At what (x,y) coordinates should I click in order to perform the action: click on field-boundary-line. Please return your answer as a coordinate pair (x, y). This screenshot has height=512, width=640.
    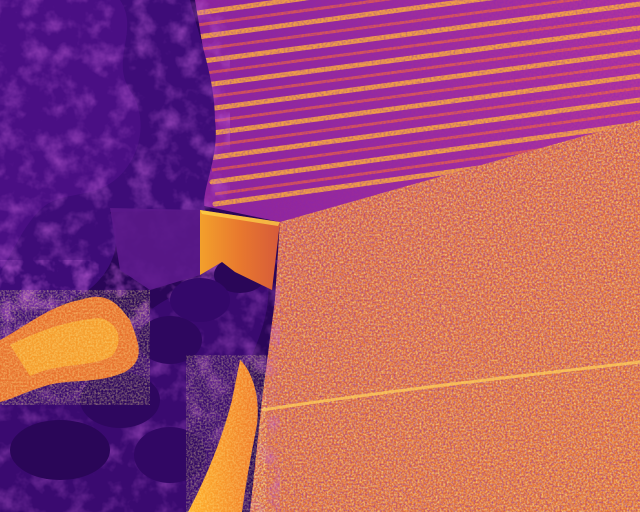
    Looking at the image, I should click on (450, 386).